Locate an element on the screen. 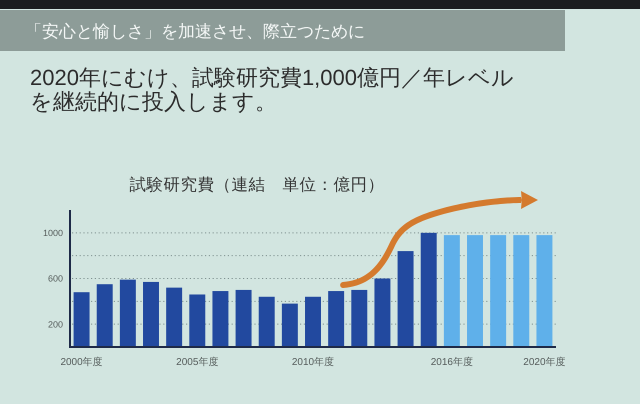 This screenshot has width=640, height=404. text: 「安心と愉しさ」を加速させ、際立つために is located at coordinates (195, 31).